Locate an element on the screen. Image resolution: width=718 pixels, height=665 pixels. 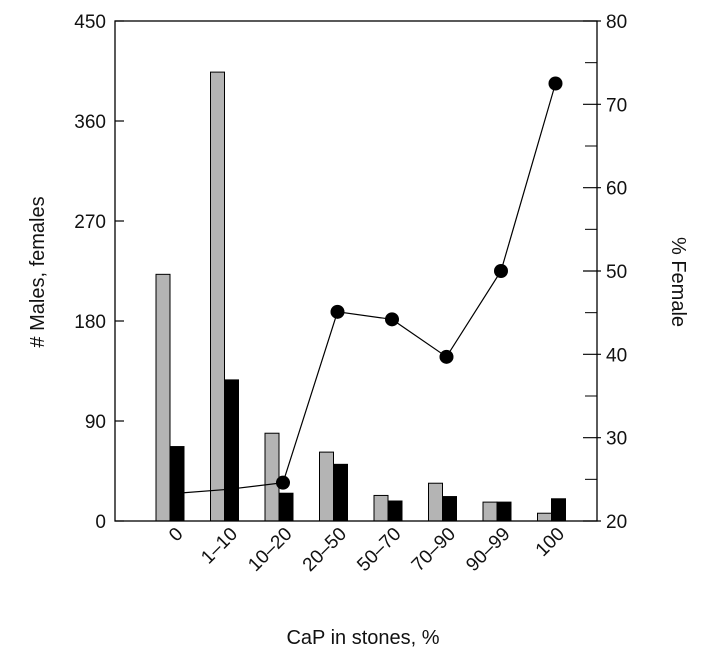
y2-tick-label-0: 20 is located at coordinates (616, 522).